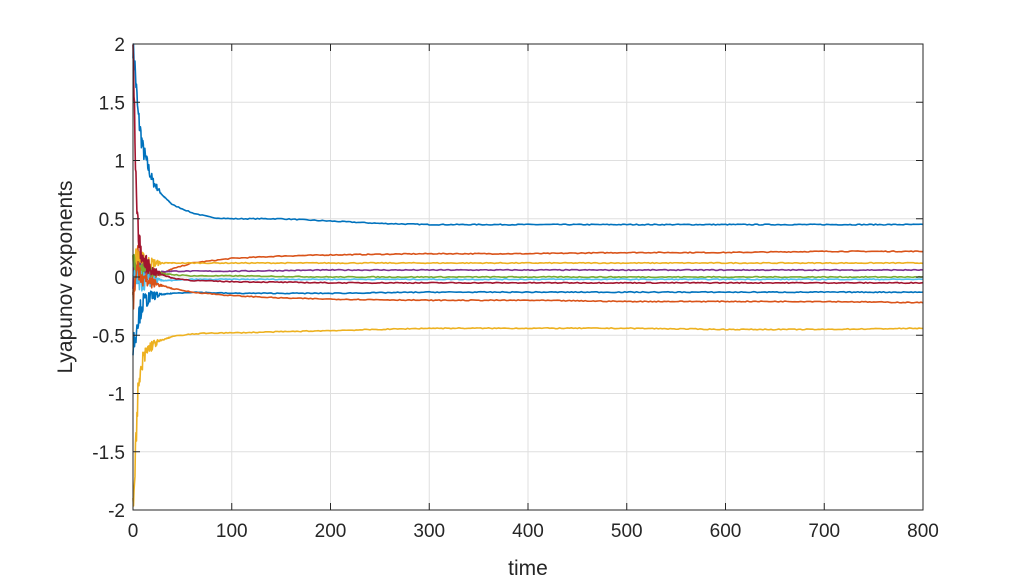 The height and width of the screenshot is (582, 1021). I want to click on x-tick-label: 300, so click(429, 531).